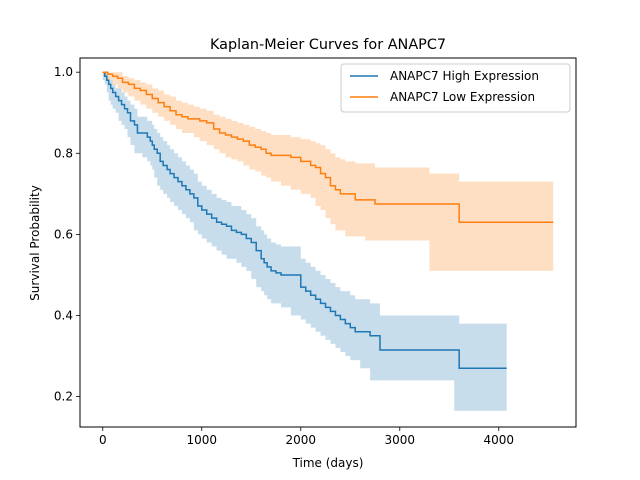 This screenshot has width=640, height=480. What do you see at coordinates (63, 153) in the screenshot?
I see `y-tick-label: 0.8` at bounding box center [63, 153].